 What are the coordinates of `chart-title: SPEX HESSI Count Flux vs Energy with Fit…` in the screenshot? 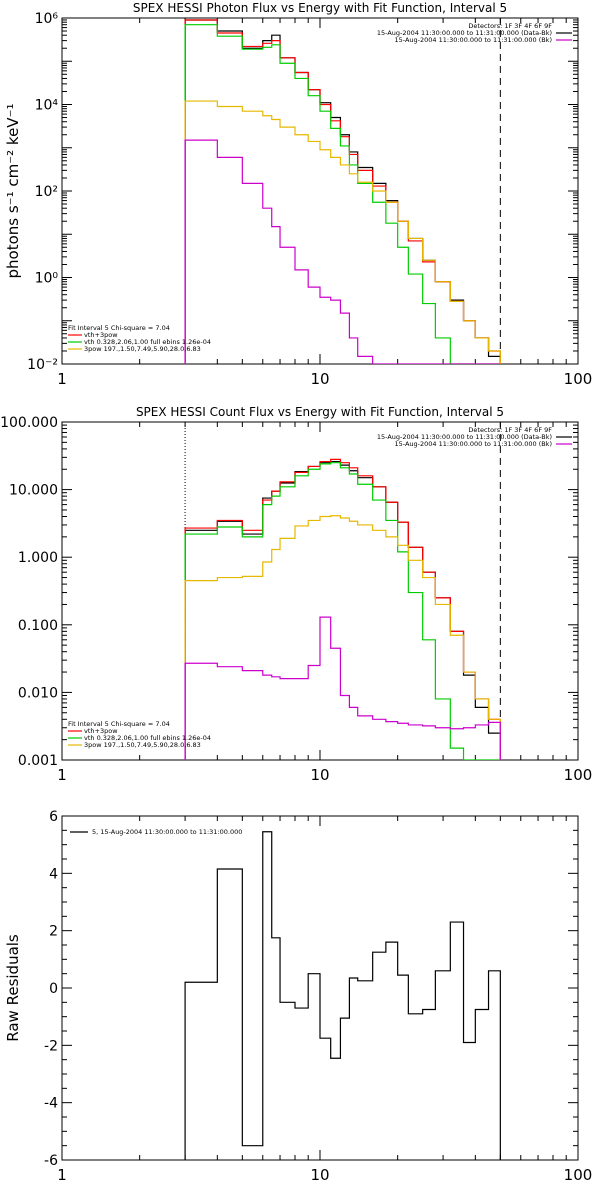 It's located at (320, 412).